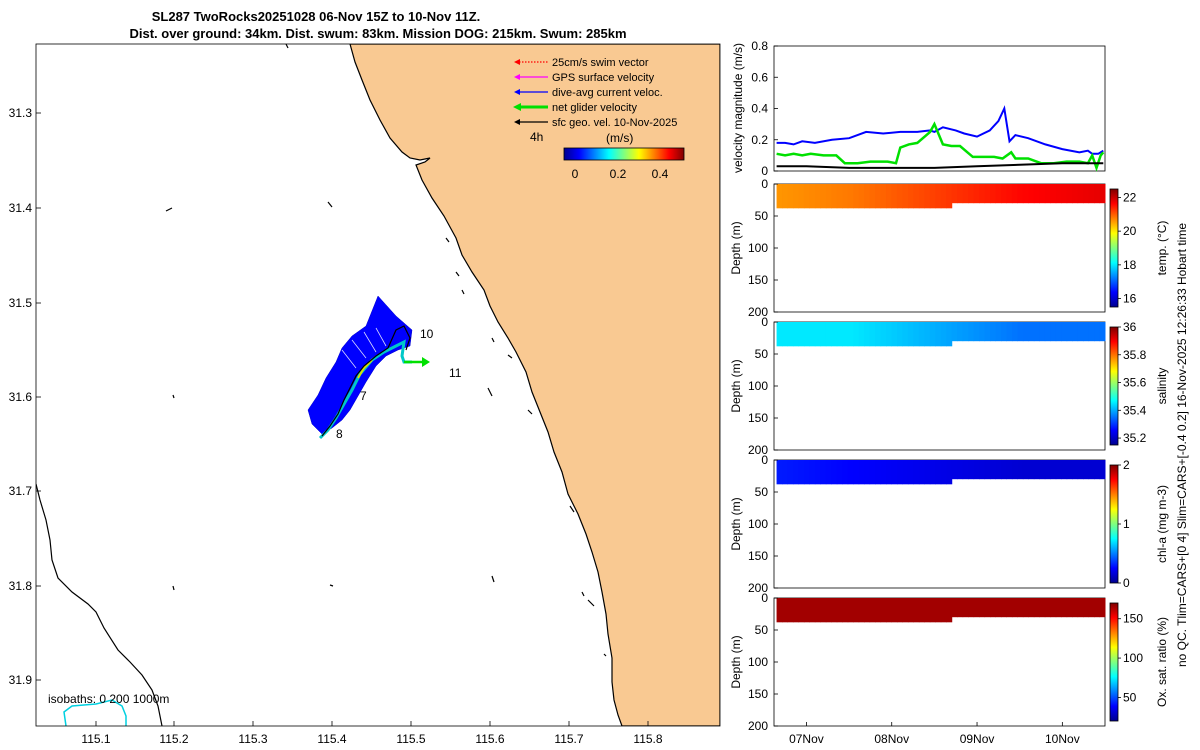 This screenshot has width=1200, height=750. Describe the element at coordinates (1130, 327) in the screenshot. I see `colorbar-tick-label: 36` at that location.